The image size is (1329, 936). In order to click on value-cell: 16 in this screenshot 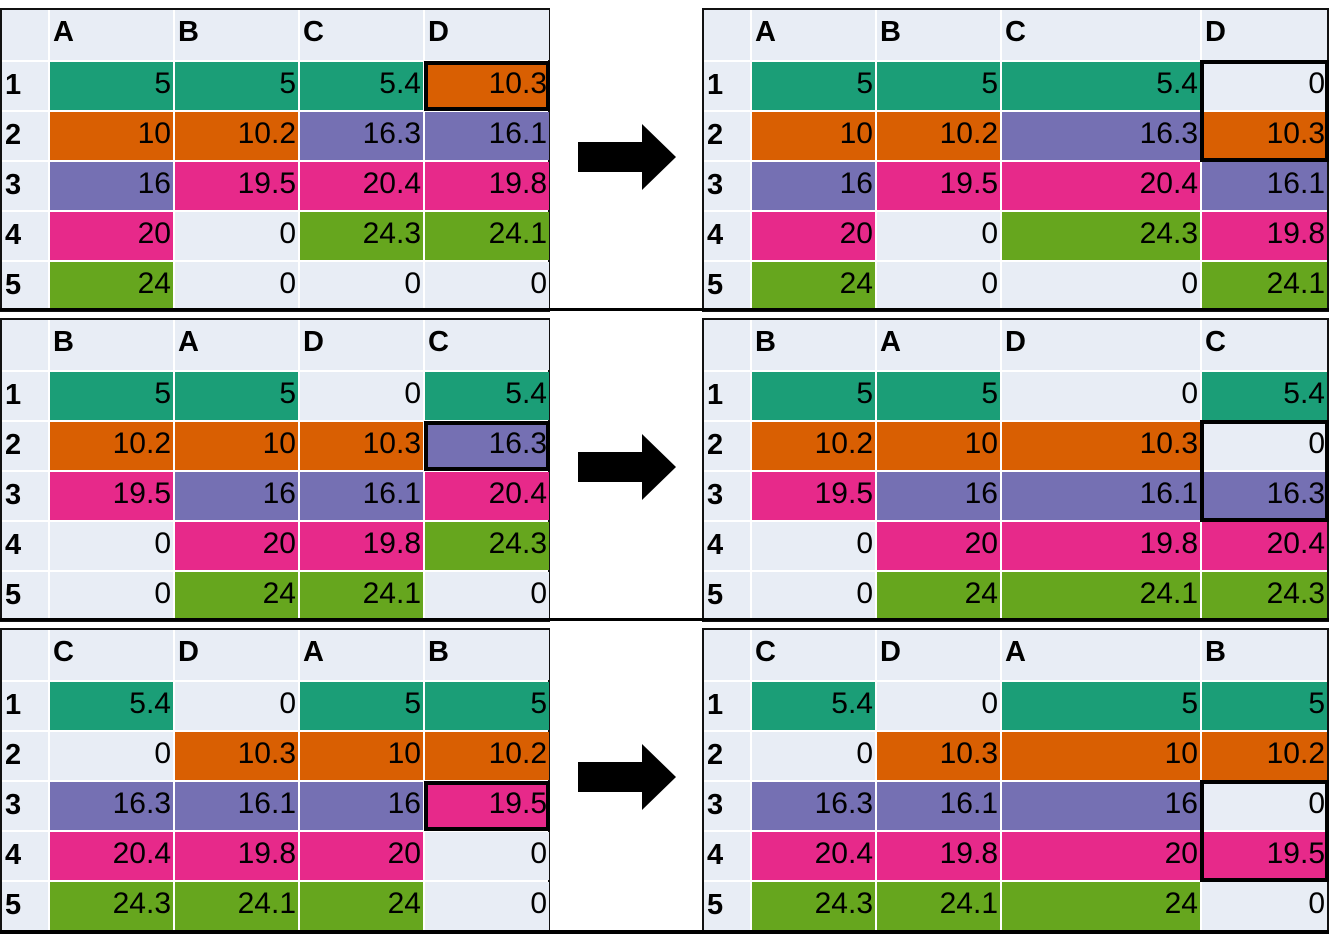, I will do `click(813, 186)`.